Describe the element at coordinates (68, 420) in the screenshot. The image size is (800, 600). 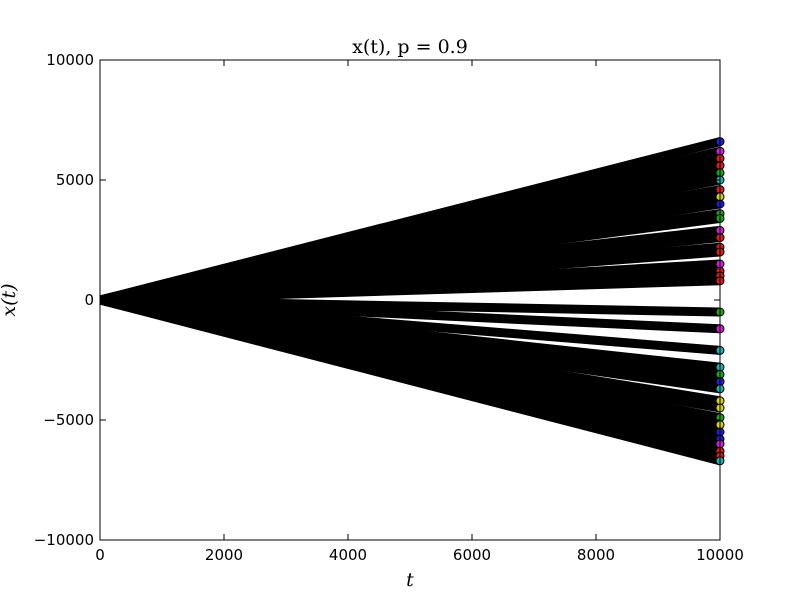
I see `y-tick-label: −5000` at that location.